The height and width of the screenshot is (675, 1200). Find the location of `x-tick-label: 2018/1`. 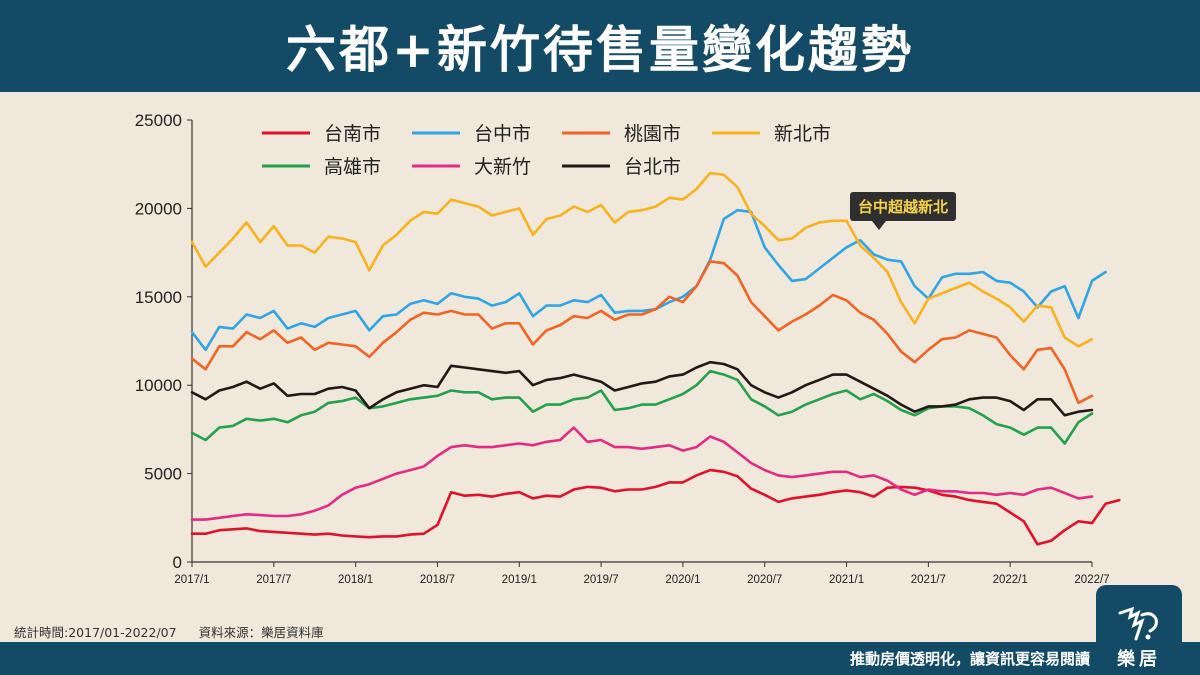

x-tick-label: 2018/1 is located at coordinates (355, 580).